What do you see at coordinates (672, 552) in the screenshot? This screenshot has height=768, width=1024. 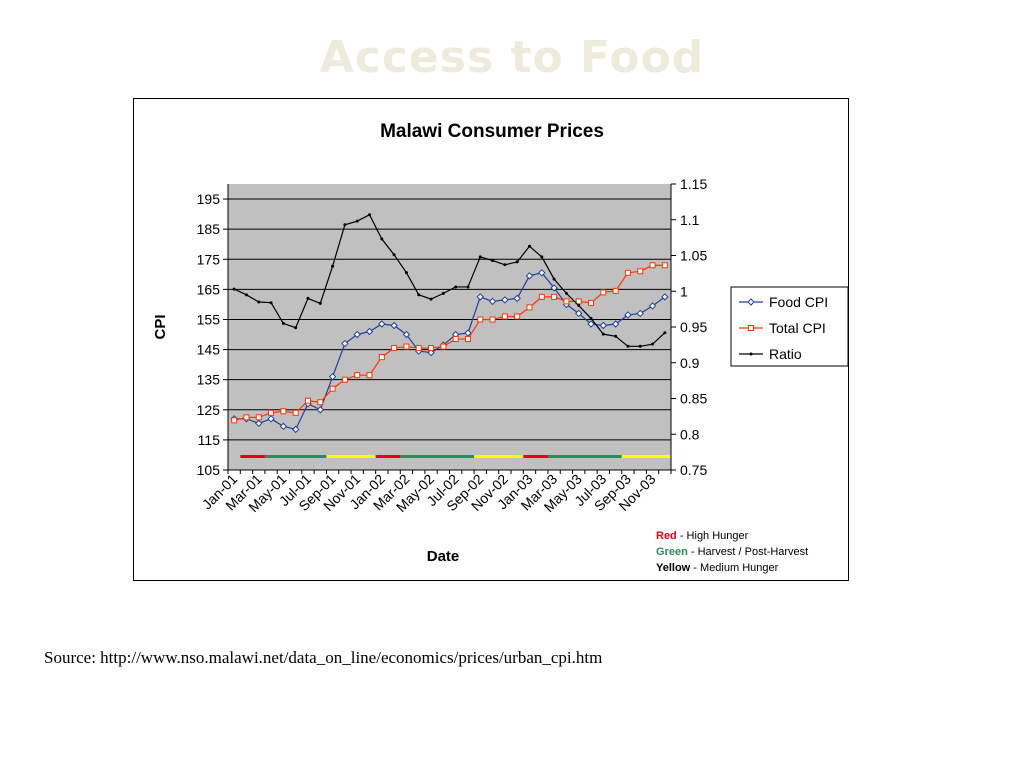 I see `note-green-key: Green` at bounding box center [672, 552].